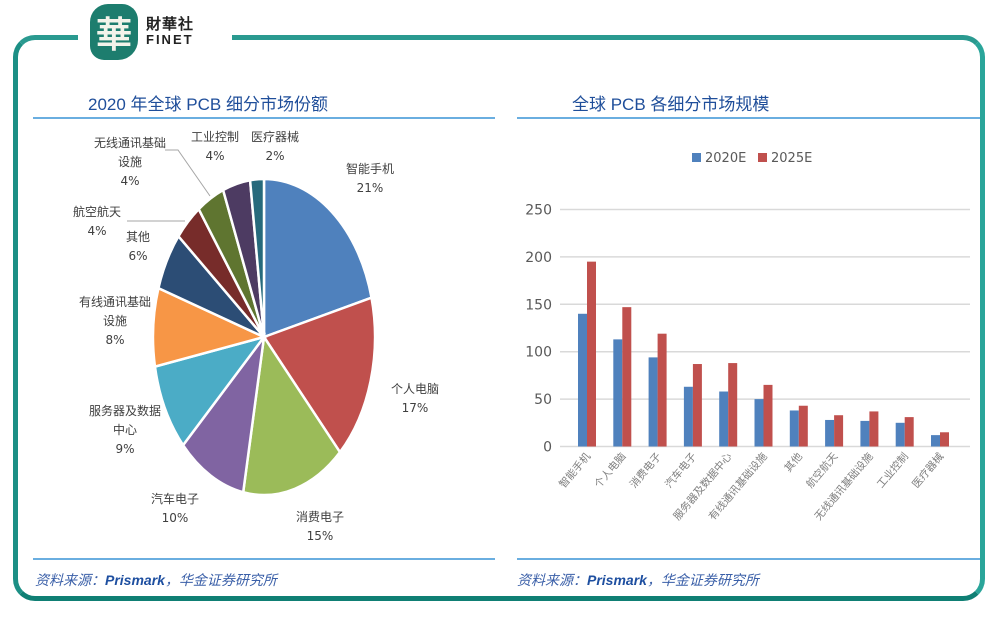 The image size is (1004, 619). What do you see at coordinates (414, 398) in the screenshot?
I see `pie-label: 个人电脑 17%` at bounding box center [414, 398].